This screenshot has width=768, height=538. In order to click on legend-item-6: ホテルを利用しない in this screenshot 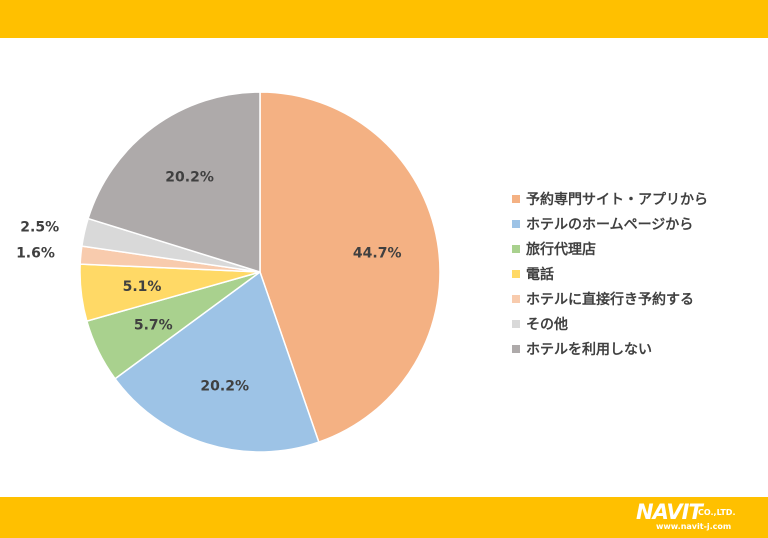, I will do `click(610, 348)`.